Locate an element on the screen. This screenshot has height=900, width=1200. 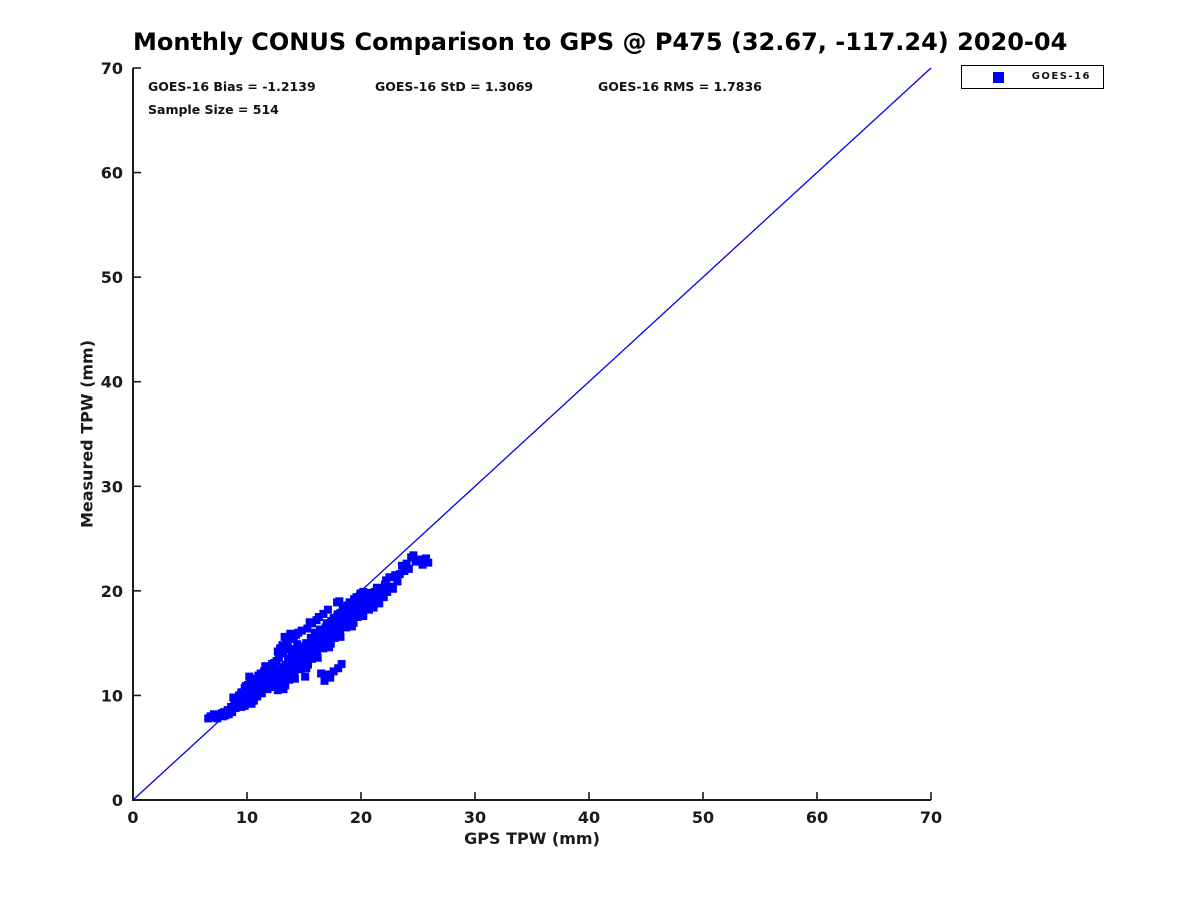
x-tick-label: 40 is located at coordinates (589, 817).